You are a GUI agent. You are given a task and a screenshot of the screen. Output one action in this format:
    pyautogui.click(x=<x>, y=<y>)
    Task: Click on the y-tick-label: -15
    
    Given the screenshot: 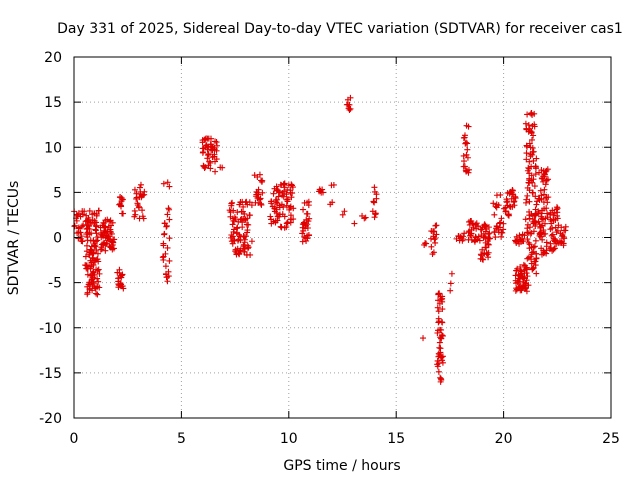 What is the action you would take?
    pyautogui.click(x=50, y=374)
    